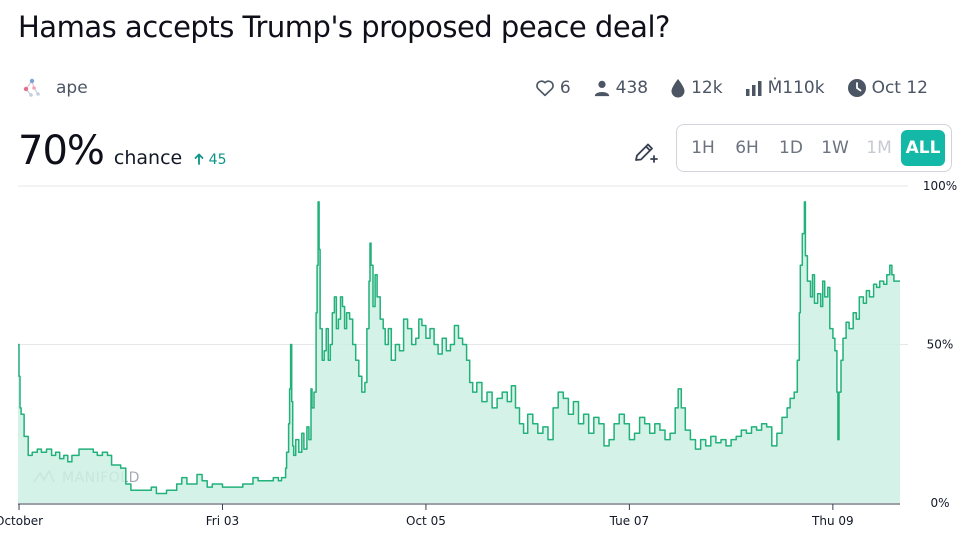 This screenshot has width=968, height=536. What do you see at coordinates (791, 148) in the screenshot?
I see `range-1d-button: 1D` at bounding box center [791, 148].